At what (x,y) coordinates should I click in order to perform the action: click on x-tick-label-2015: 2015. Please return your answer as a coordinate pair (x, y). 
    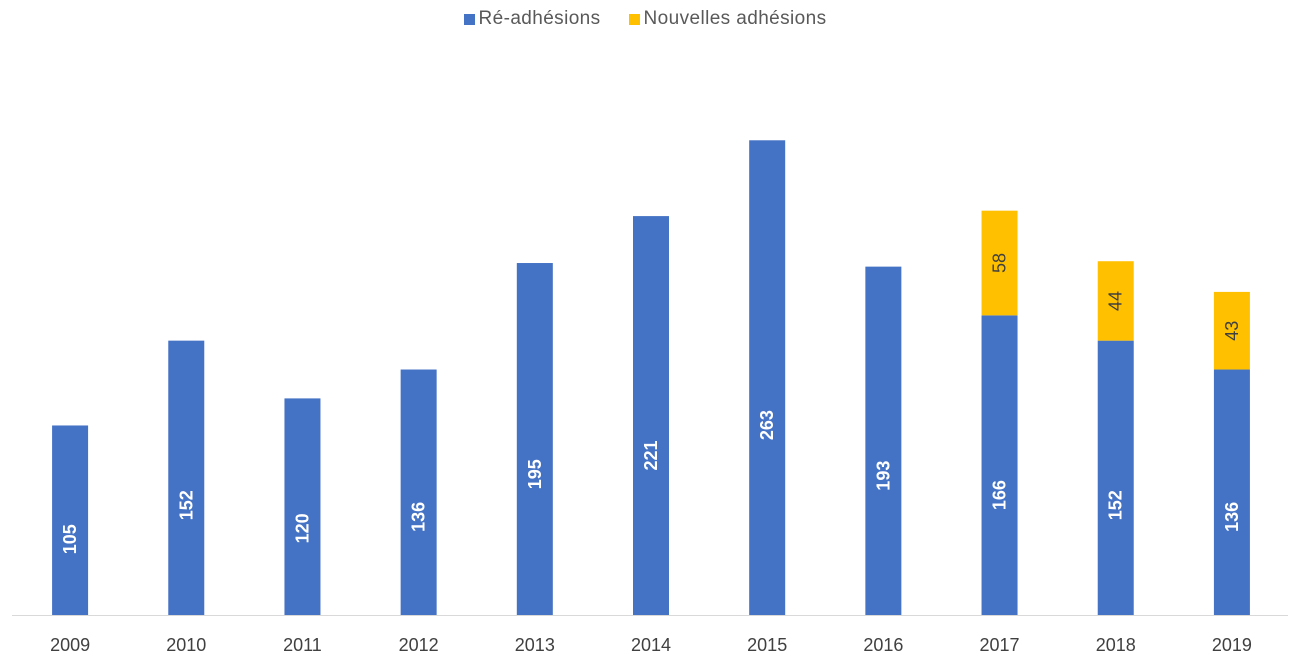
    Looking at the image, I should click on (767, 645).